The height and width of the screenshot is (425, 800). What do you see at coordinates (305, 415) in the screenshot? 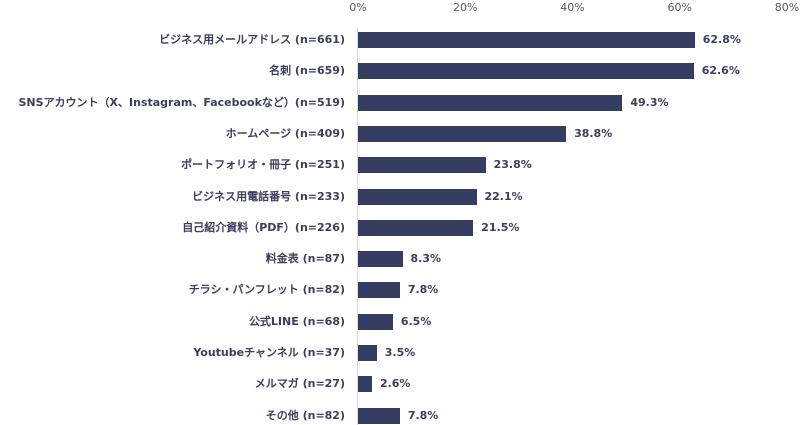
I see `category-label: その他 (n=82)` at bounding box center [305, 415].